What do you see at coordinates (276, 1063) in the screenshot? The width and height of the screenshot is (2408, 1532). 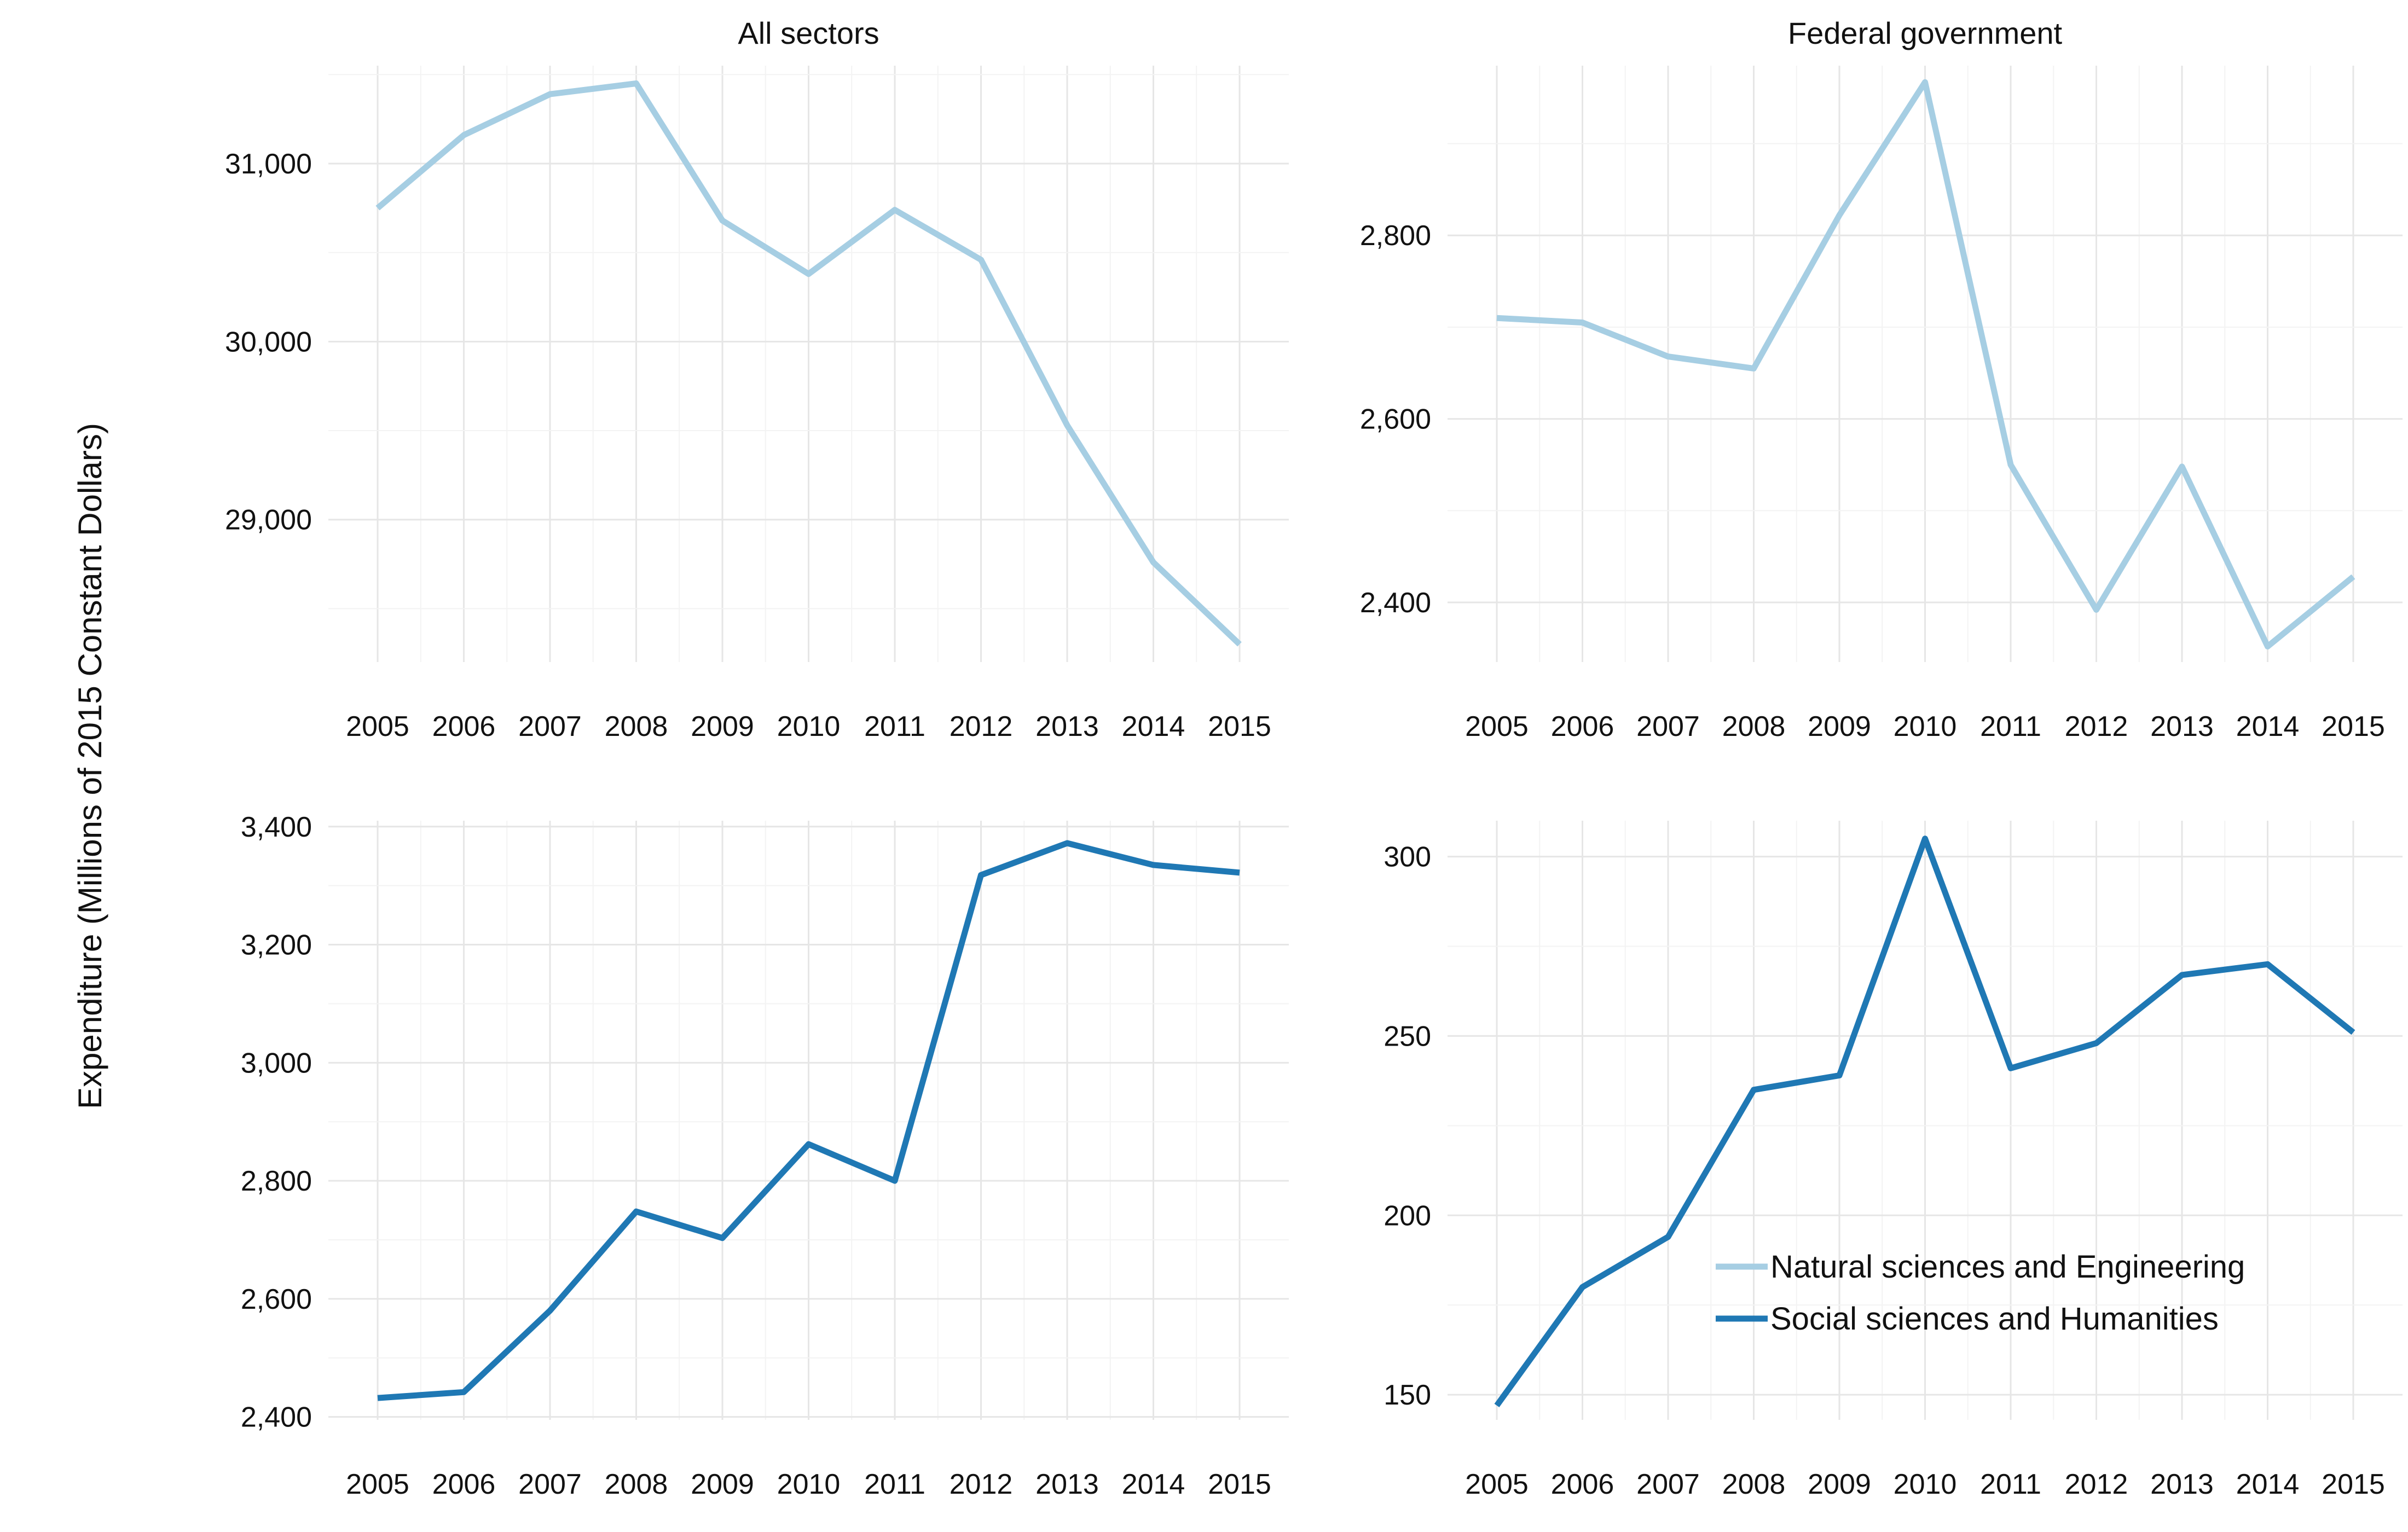 I see `y-tick-label: 3,000` at bounding box center [276, 1063].